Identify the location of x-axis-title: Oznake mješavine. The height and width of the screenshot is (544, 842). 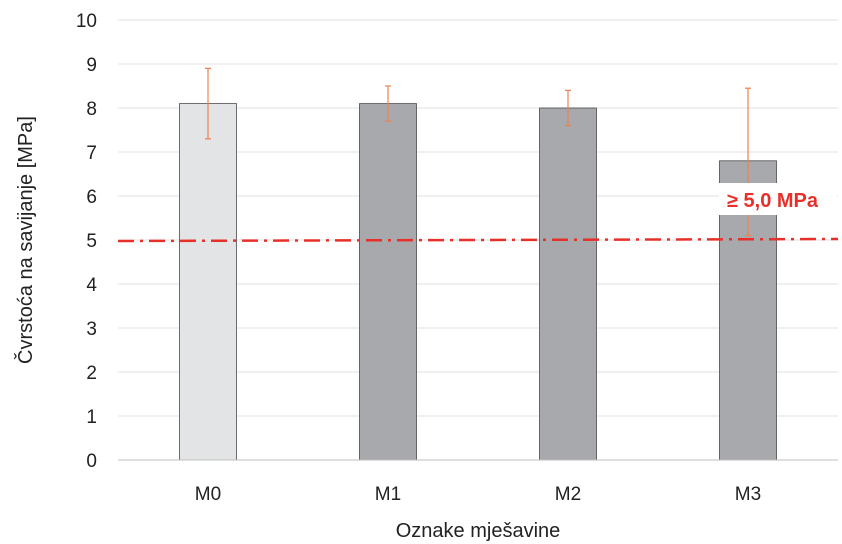
(478, 531).